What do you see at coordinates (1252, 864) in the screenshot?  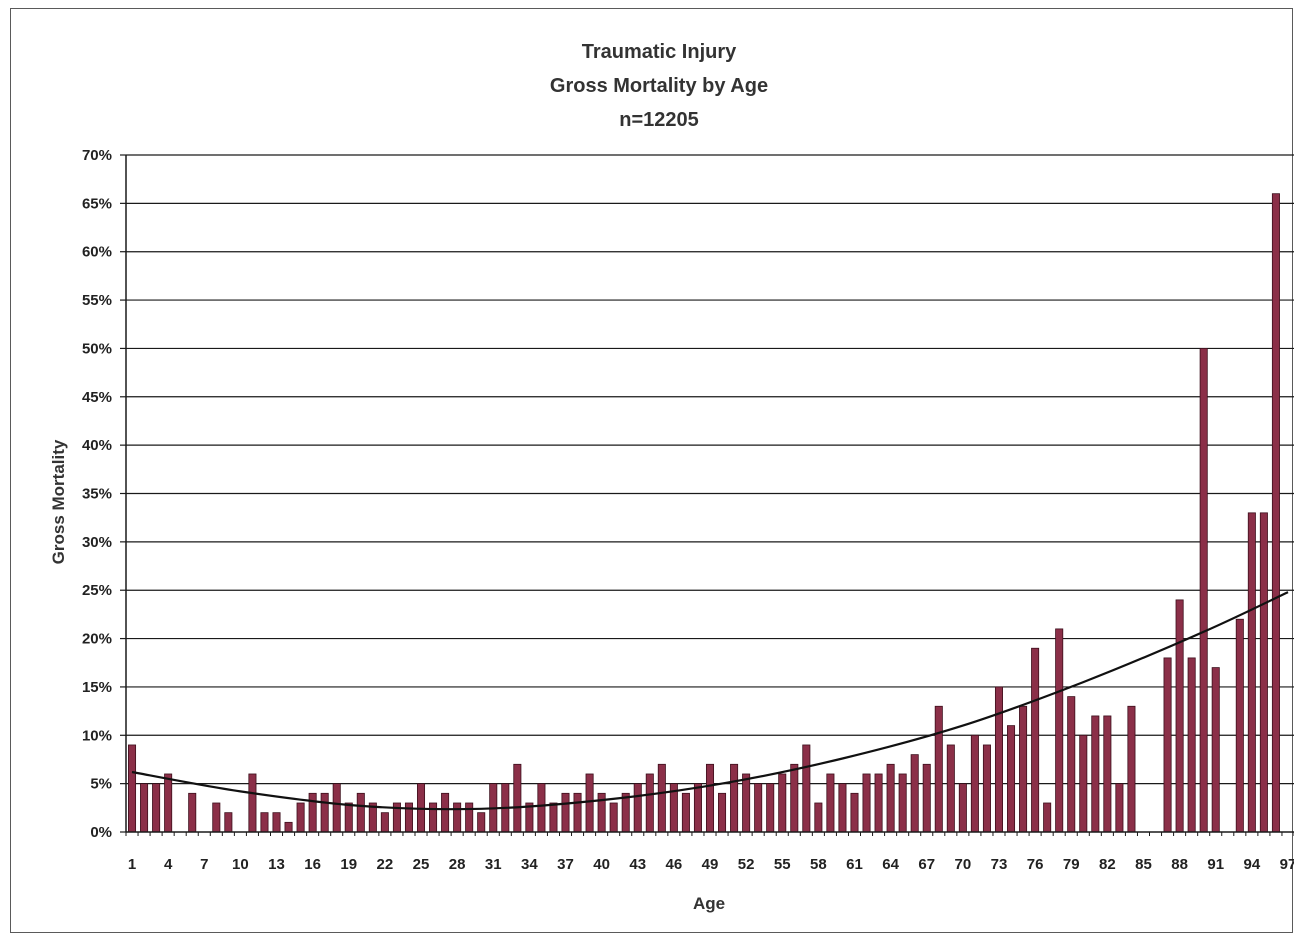 I see `x-tick-label-94: 94` at bounding box center [1252, 864].